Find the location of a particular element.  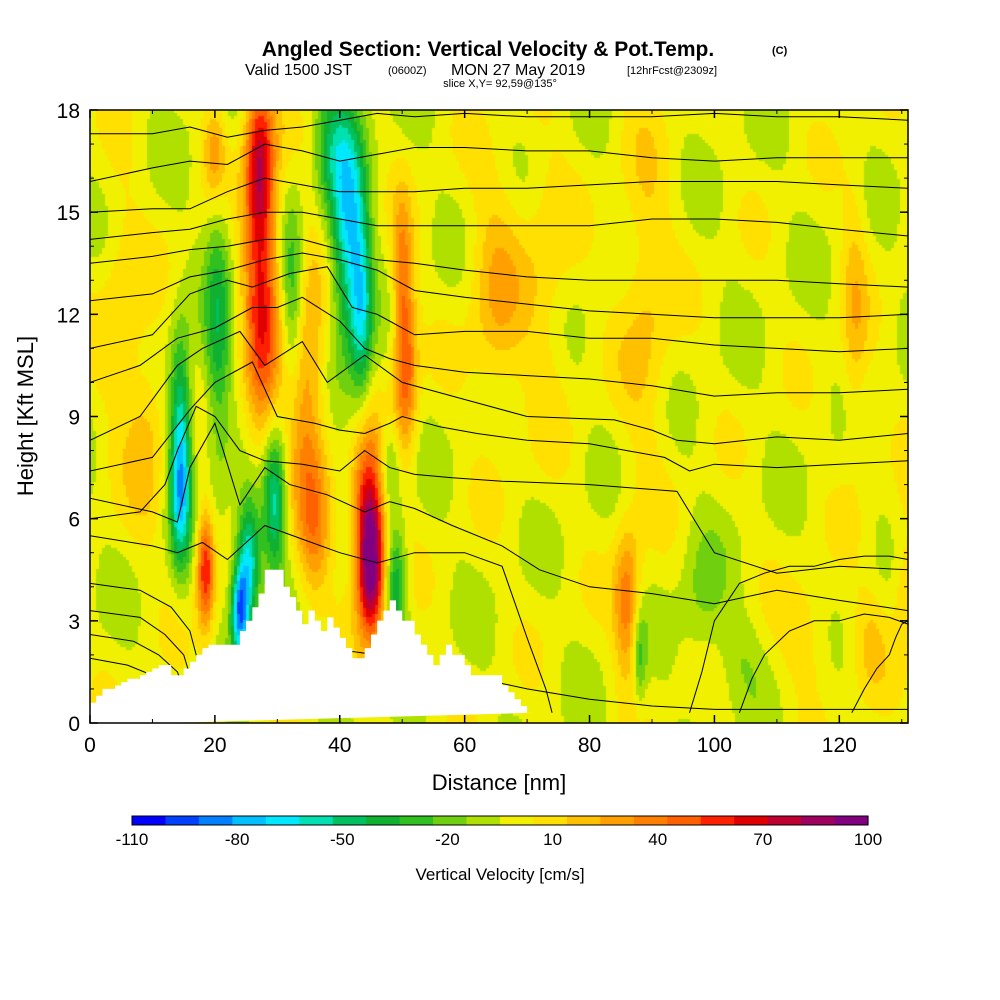

terrain-mask is located at coordinates (312, 646).